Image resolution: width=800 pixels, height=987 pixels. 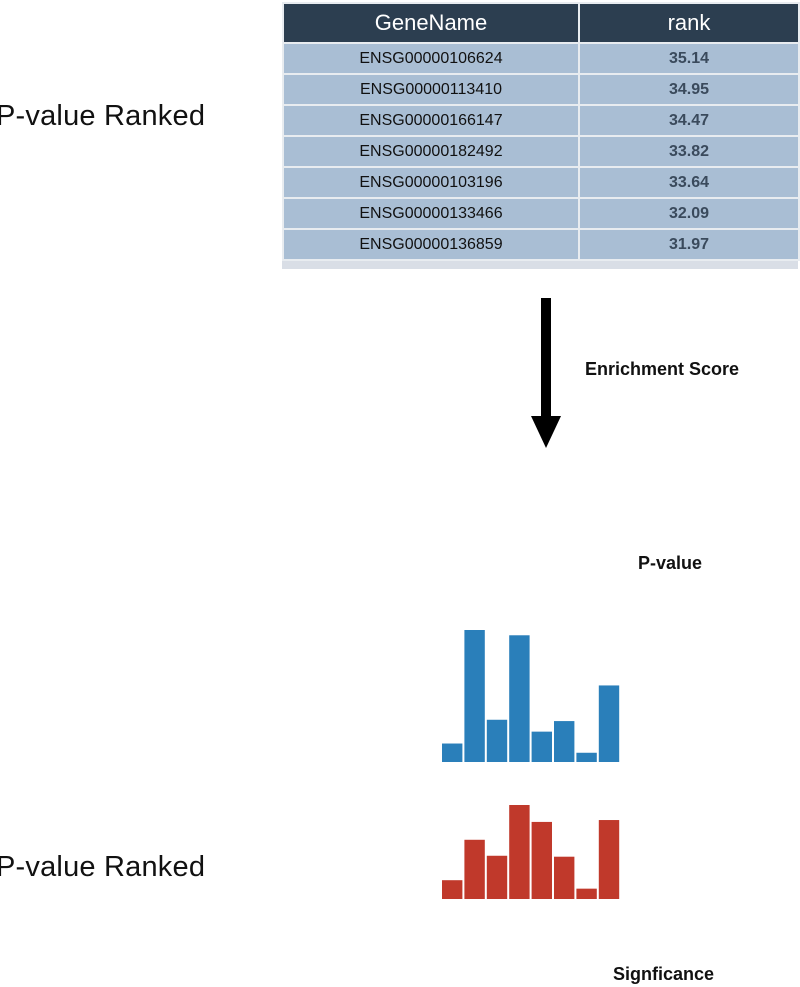 What do you see at coordinates (689, 244) in the screenshot?
I see `rank-cell: 31.97` at bounding box center [689, 244].